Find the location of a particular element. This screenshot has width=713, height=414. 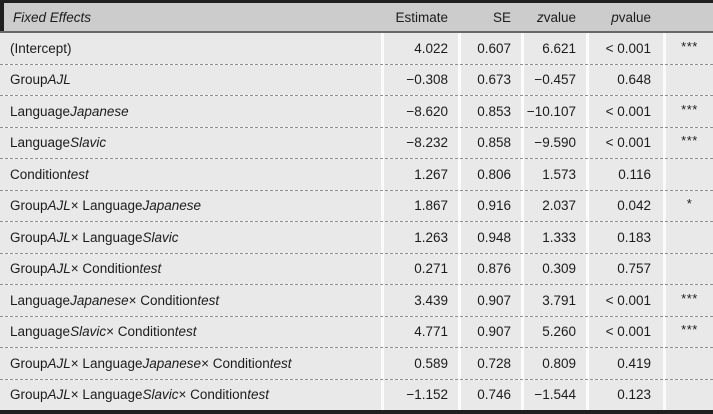

cell-z: −10.107 is located at coordinates (555, 111).